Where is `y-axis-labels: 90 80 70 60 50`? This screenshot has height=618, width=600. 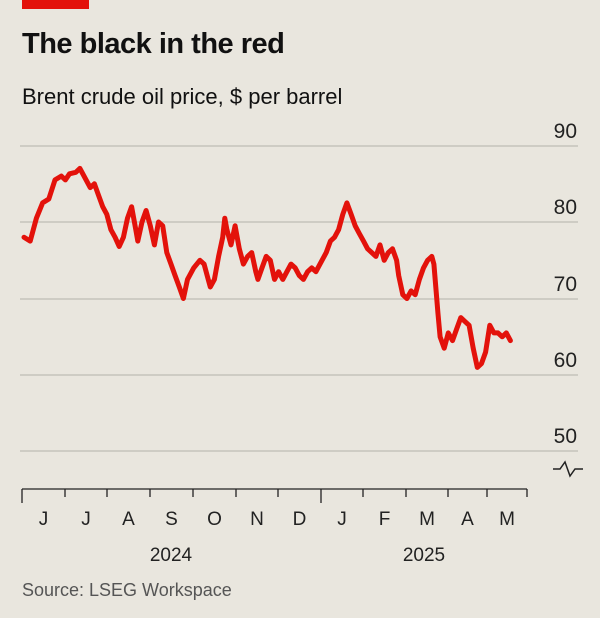 y-axis-labels: 90 80 70 60 50 is located at coordinates (565, 284).